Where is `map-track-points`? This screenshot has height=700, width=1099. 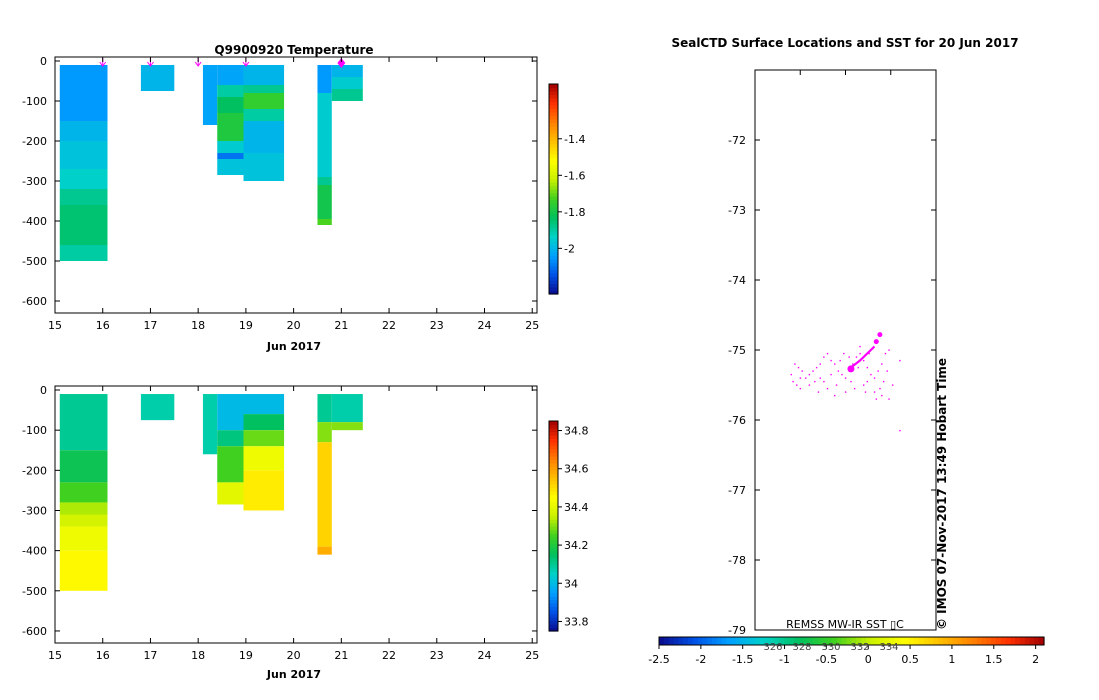
map-track-points is located at coordinates (845, 382).